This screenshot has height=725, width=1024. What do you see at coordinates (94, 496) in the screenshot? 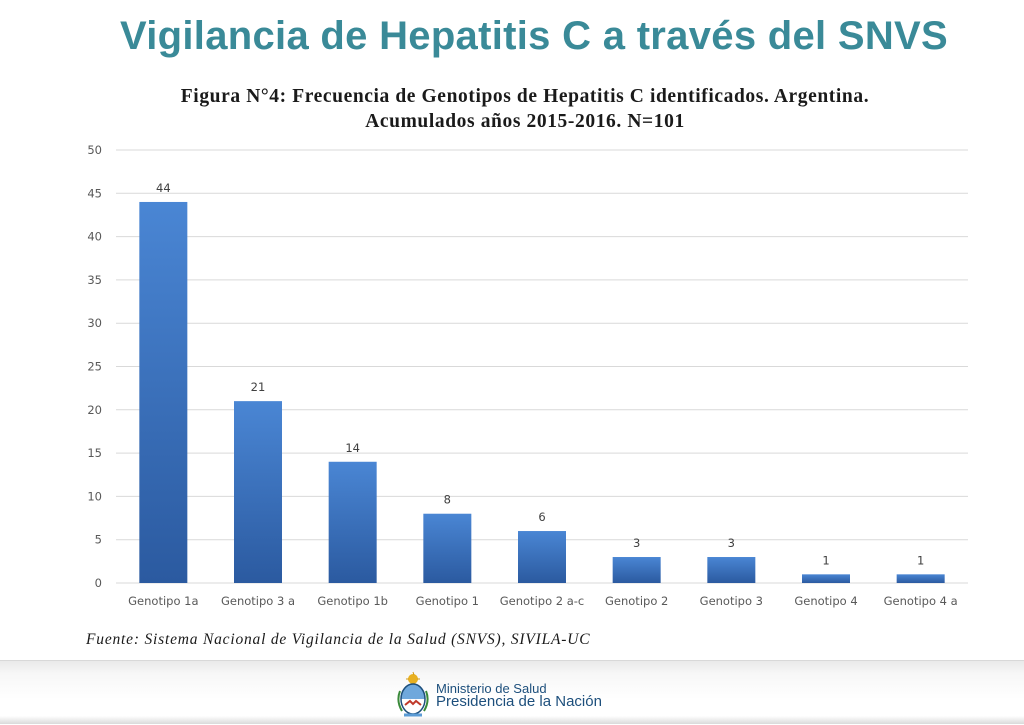
I see `y-tick-label: 10` at bounding box center [94, 496].